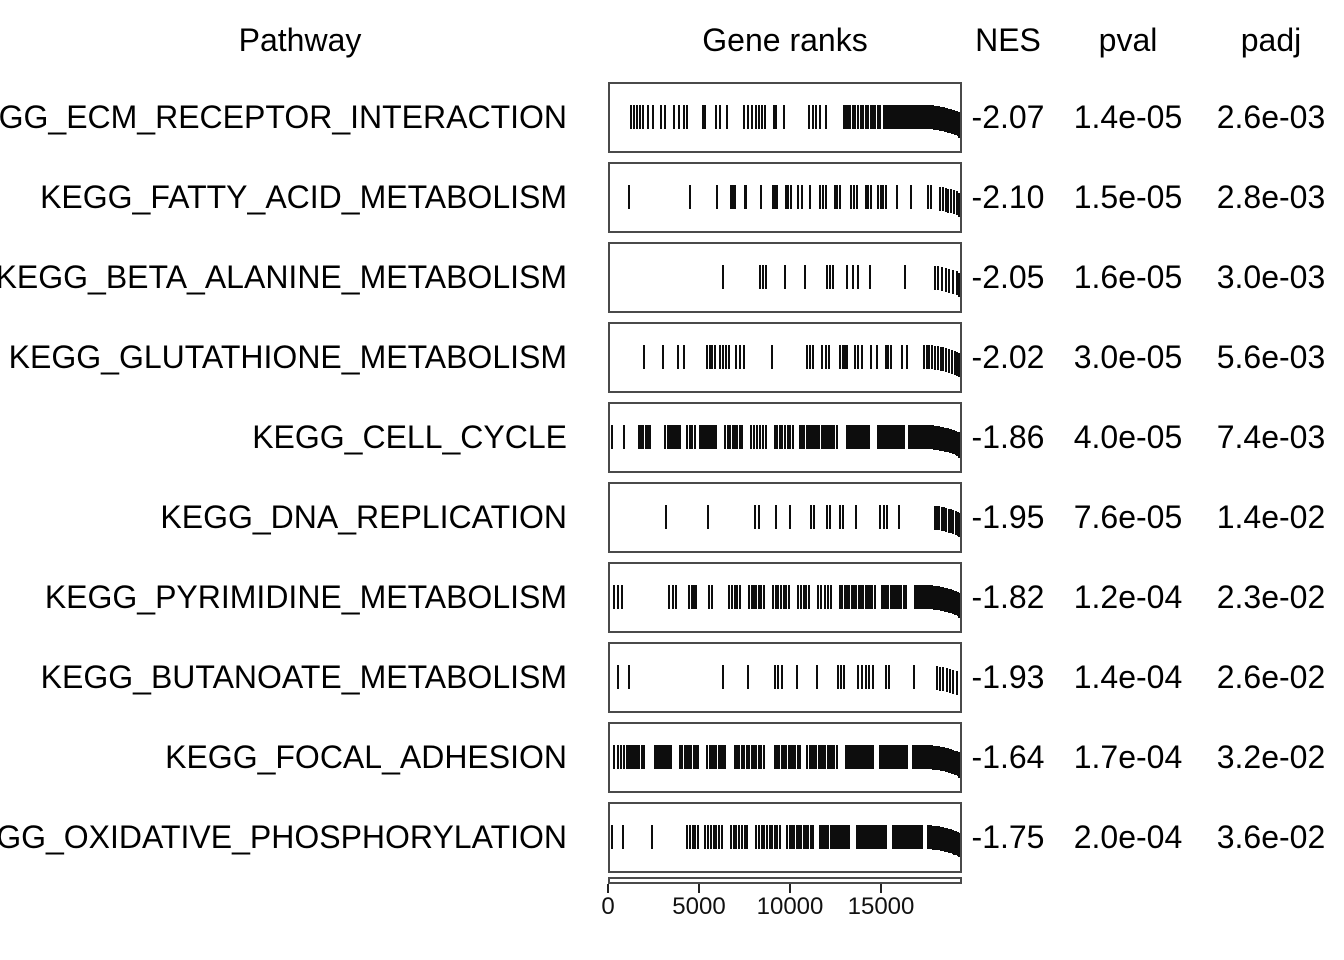  I want to click on nes-value: -1.93, so click(1008, 677).